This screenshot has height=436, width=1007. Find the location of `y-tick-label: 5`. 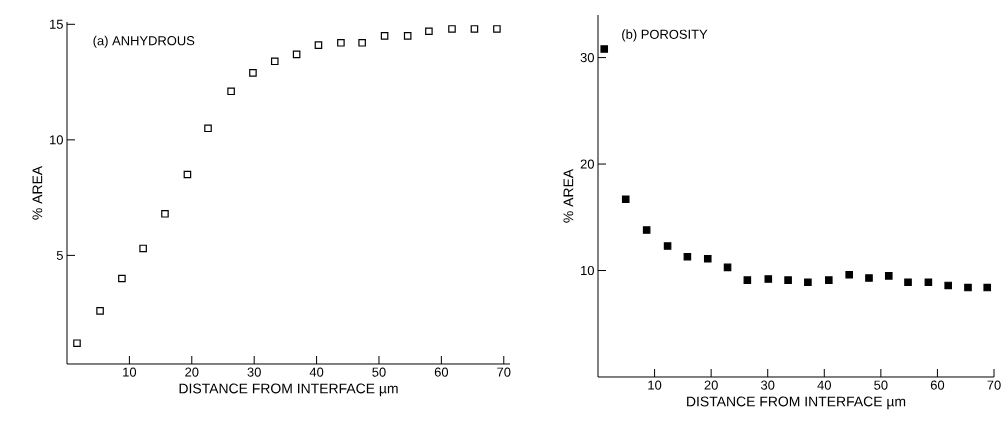

y-tick-label: 5 is located at coordinates (59, 255).